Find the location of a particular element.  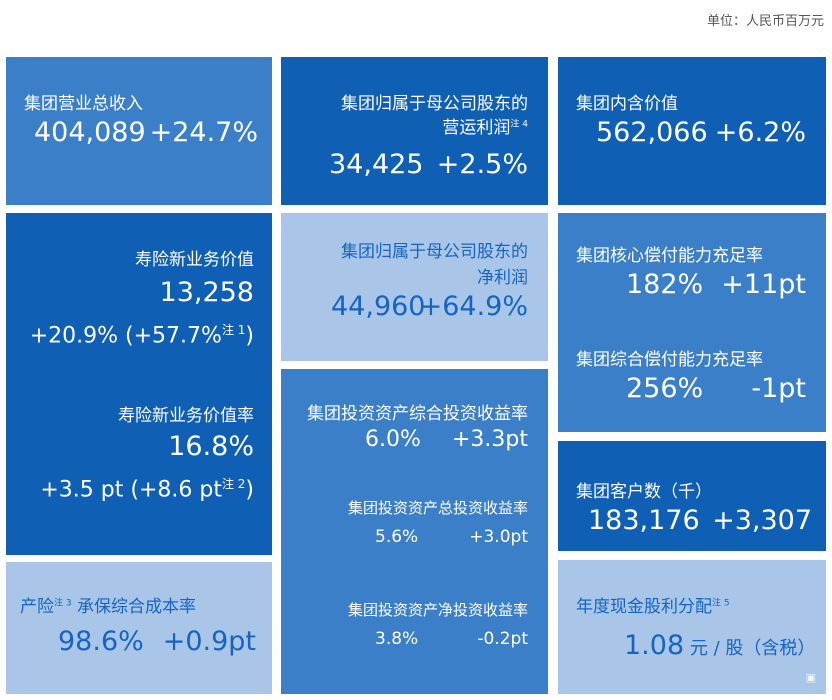

dividend-label: 年度现金股利分配 is located at coordinates (644, 607).